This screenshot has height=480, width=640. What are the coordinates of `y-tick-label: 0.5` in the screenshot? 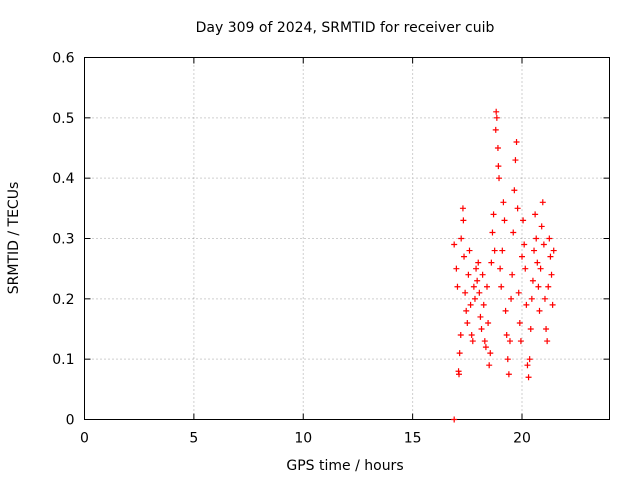 It's located at (63, 119).